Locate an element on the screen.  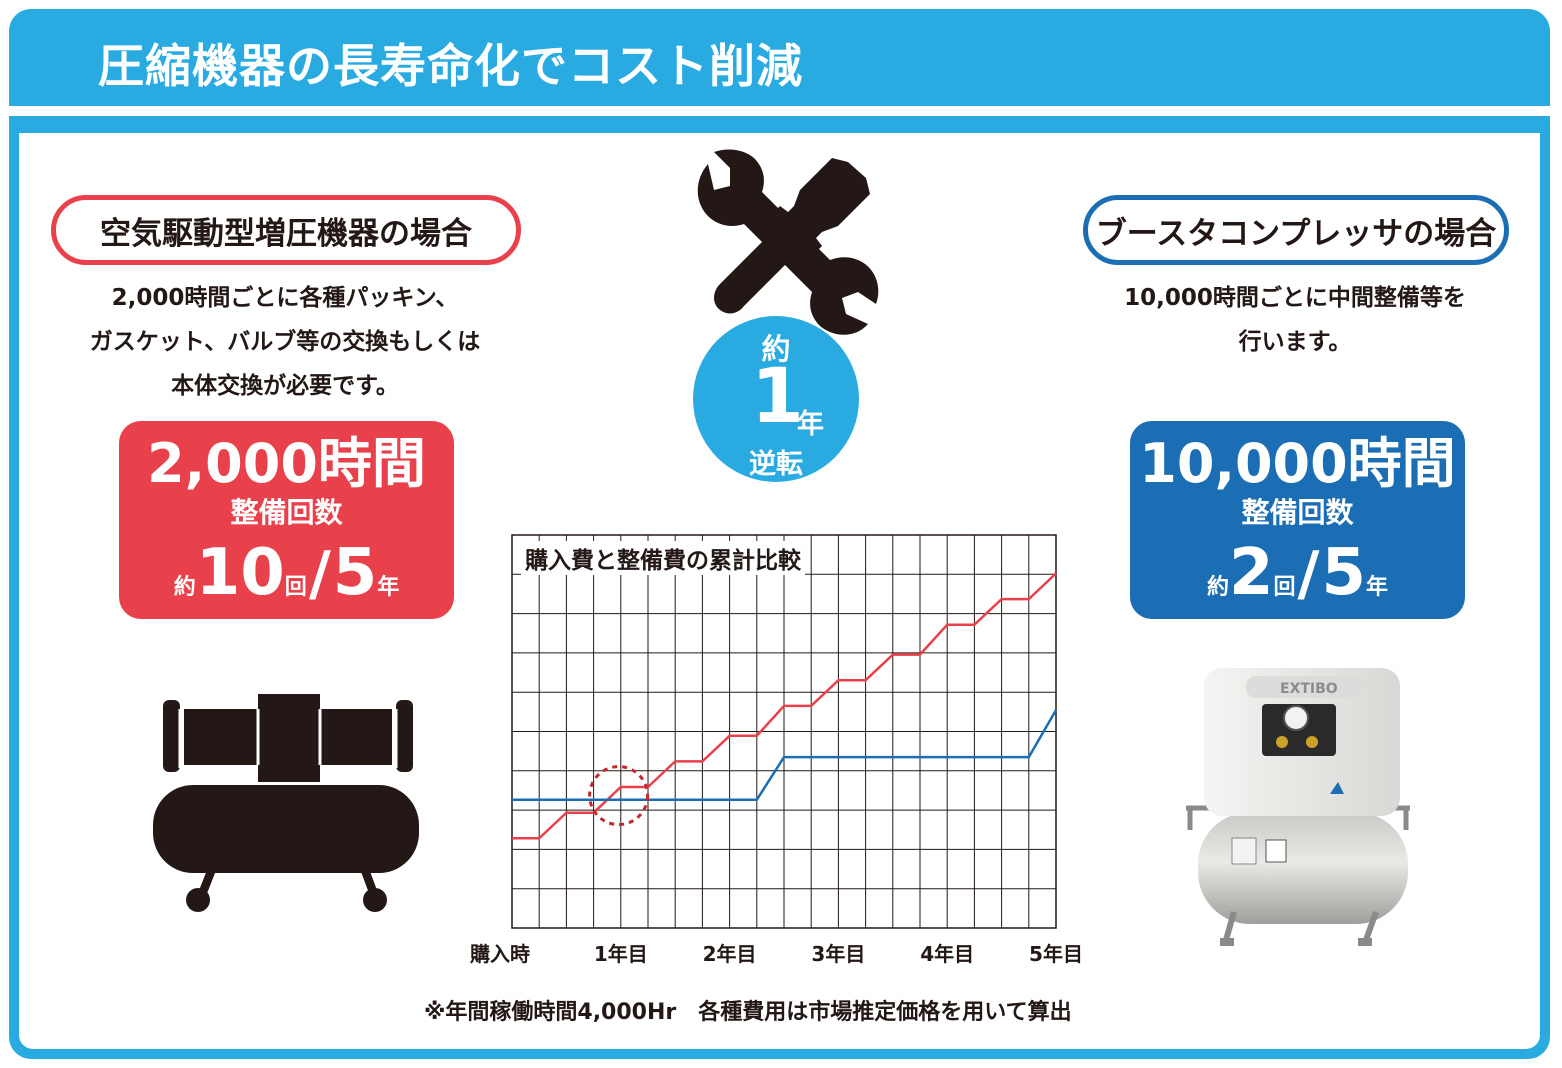
right-maintenance-box: 10,000時間 整備回数 約 2 回 / 5 年 is located at coordinates (1297, 520).